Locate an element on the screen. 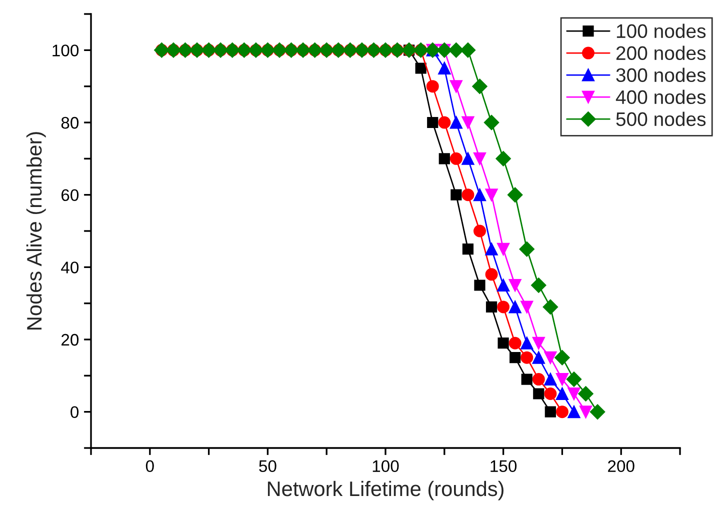 The image size is (718, 530). x-tick-label: 100 is located at coordinates (385, 466).